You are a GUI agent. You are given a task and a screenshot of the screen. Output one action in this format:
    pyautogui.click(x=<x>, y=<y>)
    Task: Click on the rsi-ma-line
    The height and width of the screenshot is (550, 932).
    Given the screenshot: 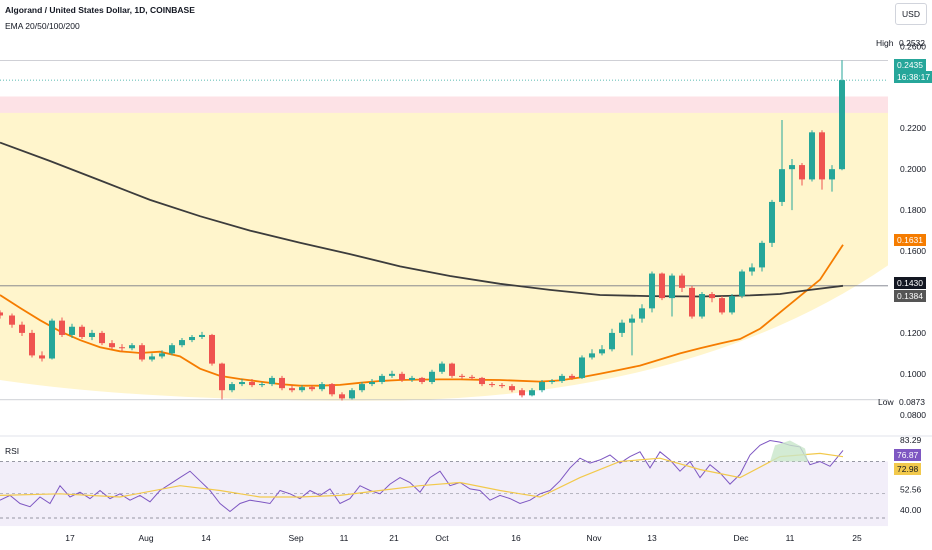 What is the action you would take?
    pyautogui.click(x=422, y=475)
    